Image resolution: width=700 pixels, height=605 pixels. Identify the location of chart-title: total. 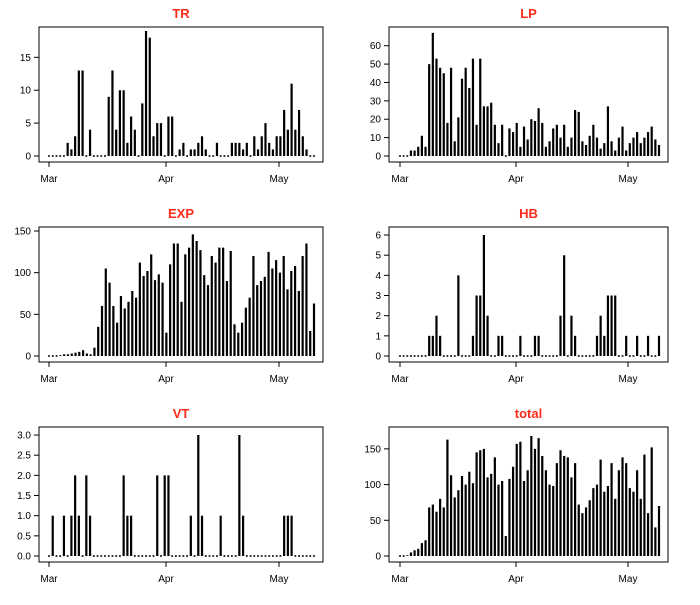
(528, 413).